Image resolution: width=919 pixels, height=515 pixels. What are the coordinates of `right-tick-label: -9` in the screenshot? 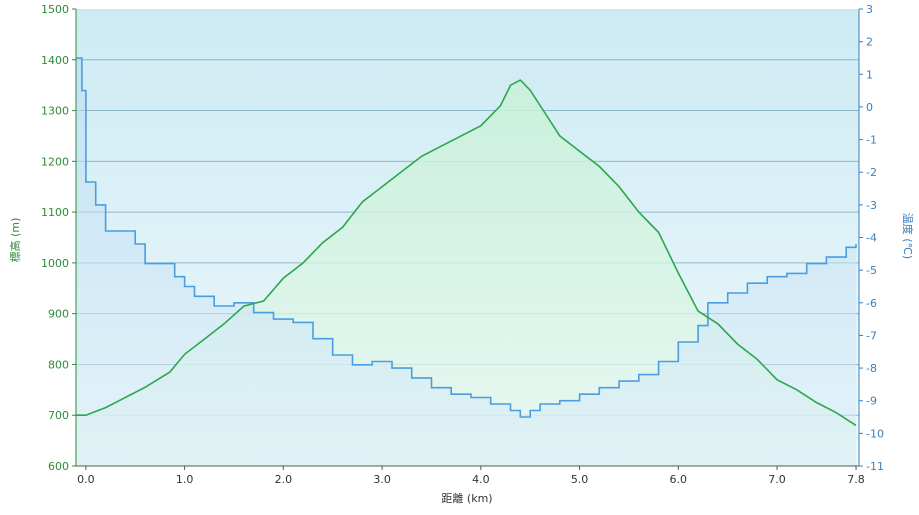 It's located at (871, 401).